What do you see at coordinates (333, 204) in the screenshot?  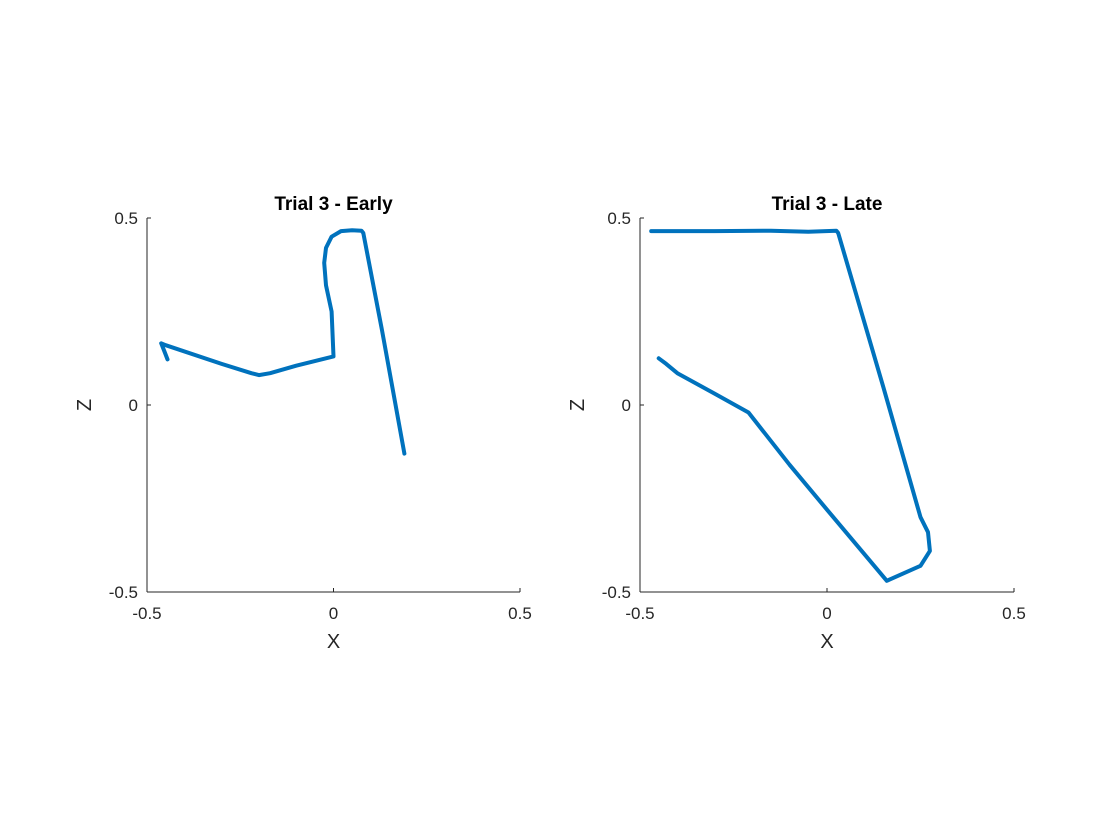 I see `chart-title: Trial 3 - Early` at bounding box center [333, 204].